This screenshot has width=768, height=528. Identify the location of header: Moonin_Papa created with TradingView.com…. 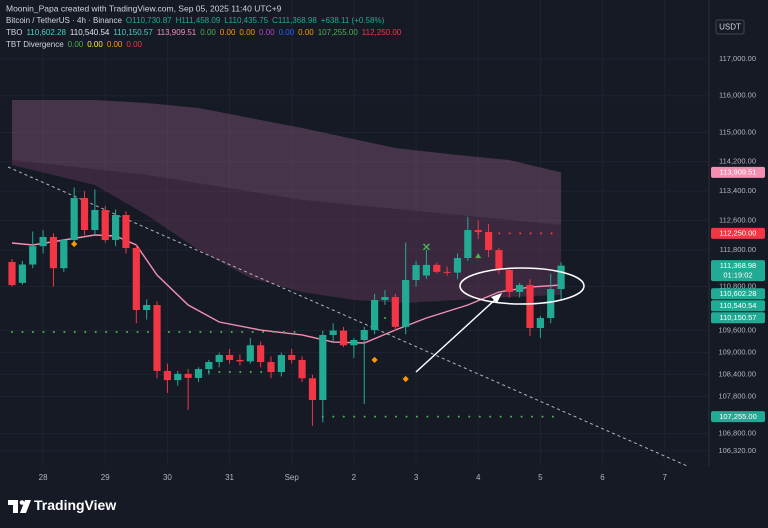
(144, 8).